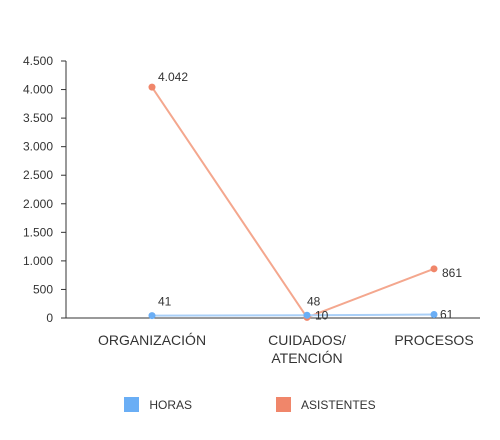 The height and width of the screenshot is (440, 500). Describe the element at coordinates (447, 315) in the screenshot. I see `data-label-horas: 61` at that location.